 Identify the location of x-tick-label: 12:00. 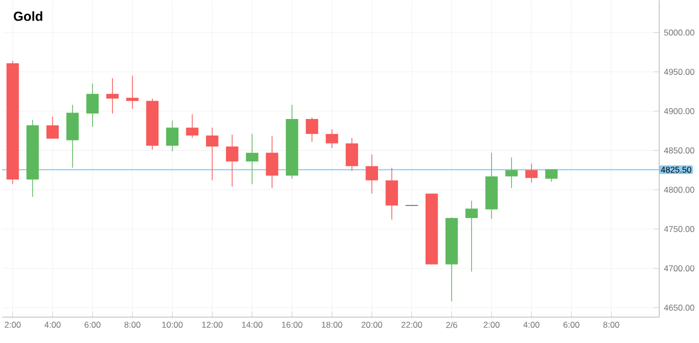
(212, 325).